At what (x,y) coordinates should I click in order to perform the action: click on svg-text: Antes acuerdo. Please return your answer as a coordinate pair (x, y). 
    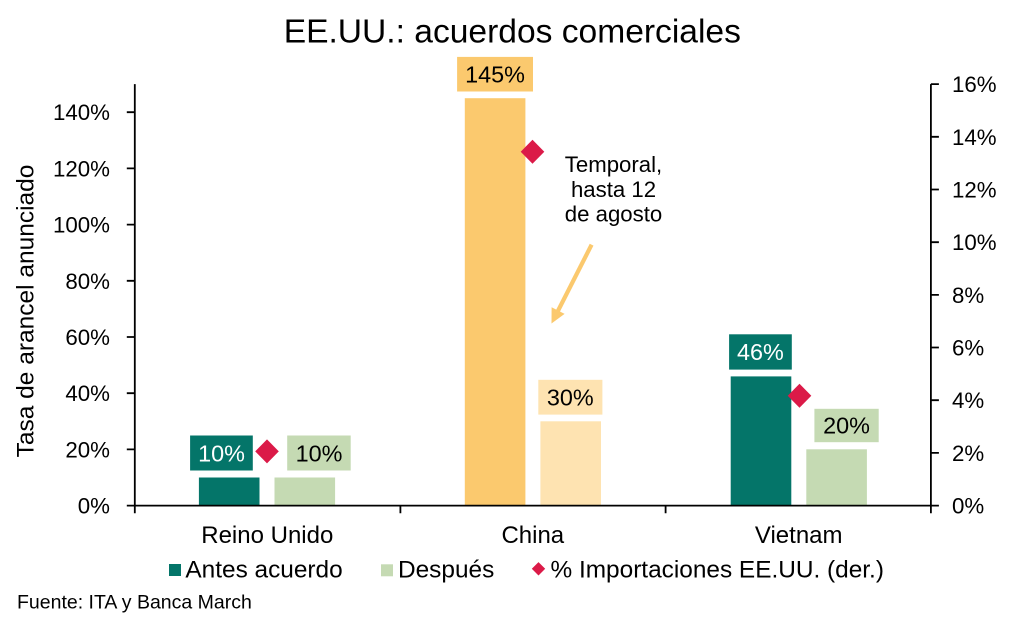
    Looking at the image, I should click on (263, 570).